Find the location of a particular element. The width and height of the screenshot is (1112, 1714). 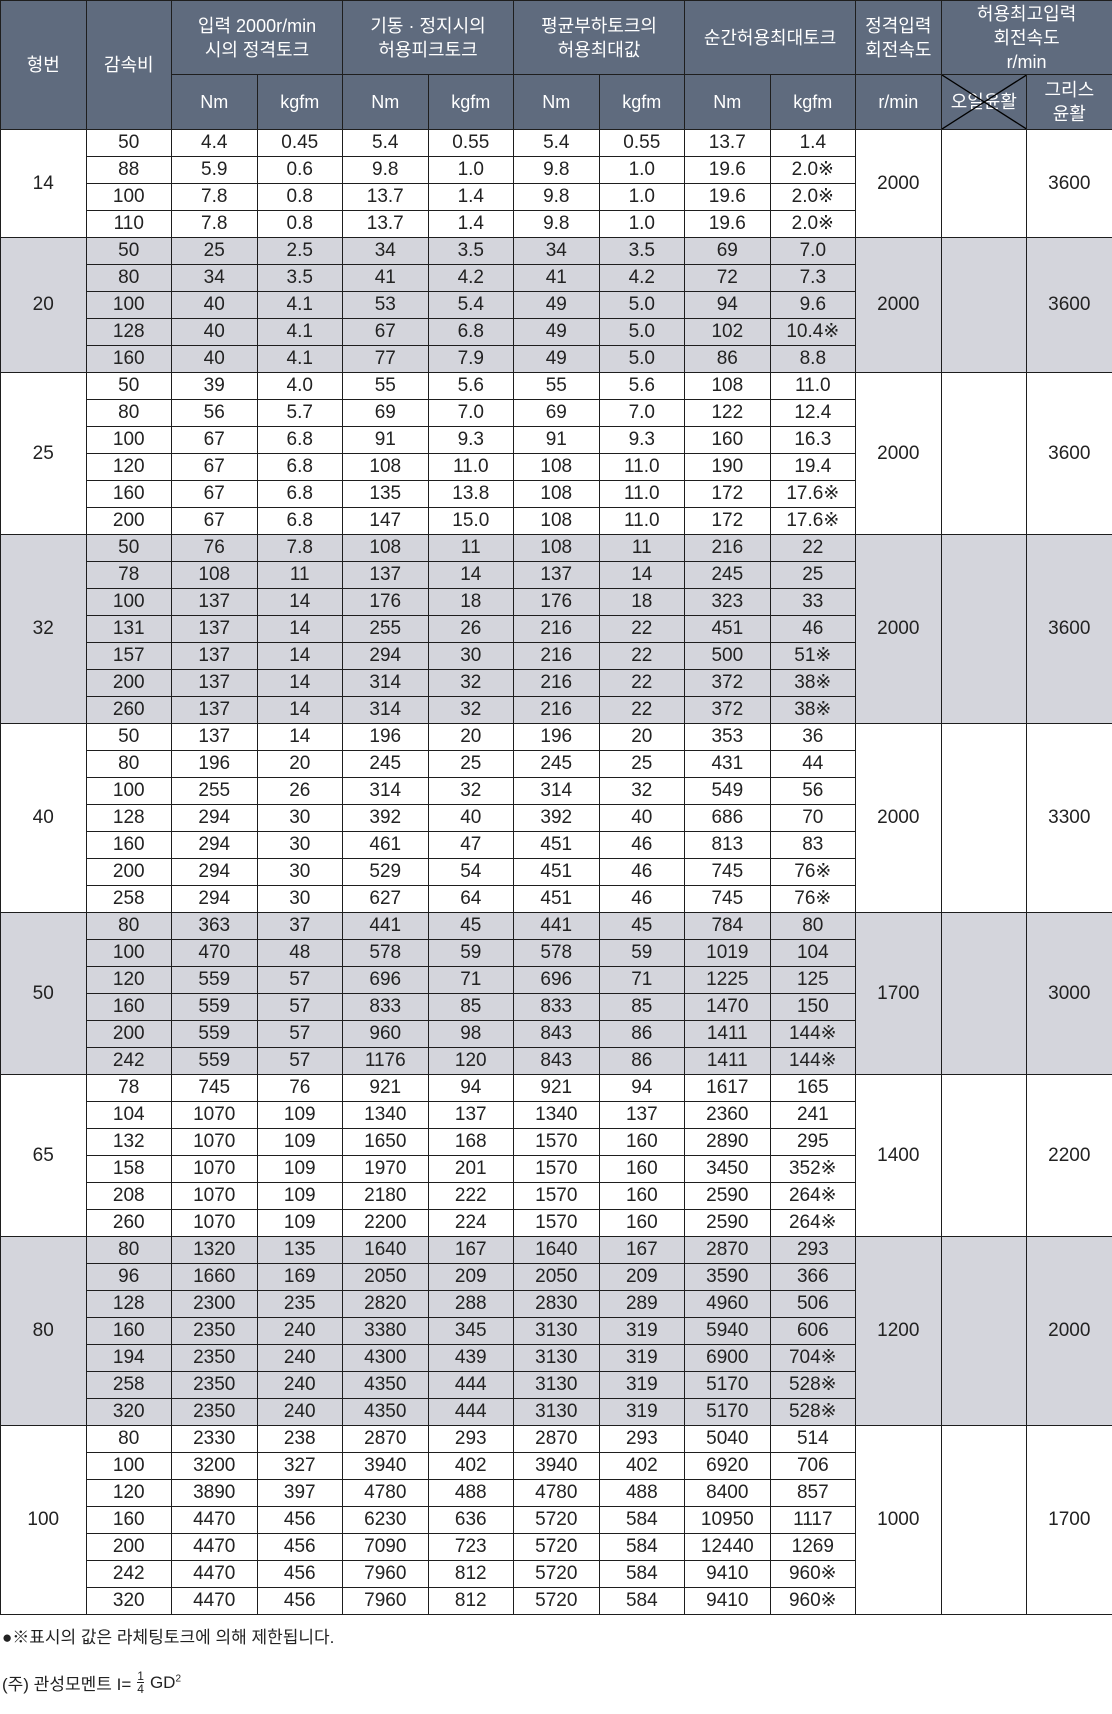

model-cell: 65 is located at coordinates (43, 1155).